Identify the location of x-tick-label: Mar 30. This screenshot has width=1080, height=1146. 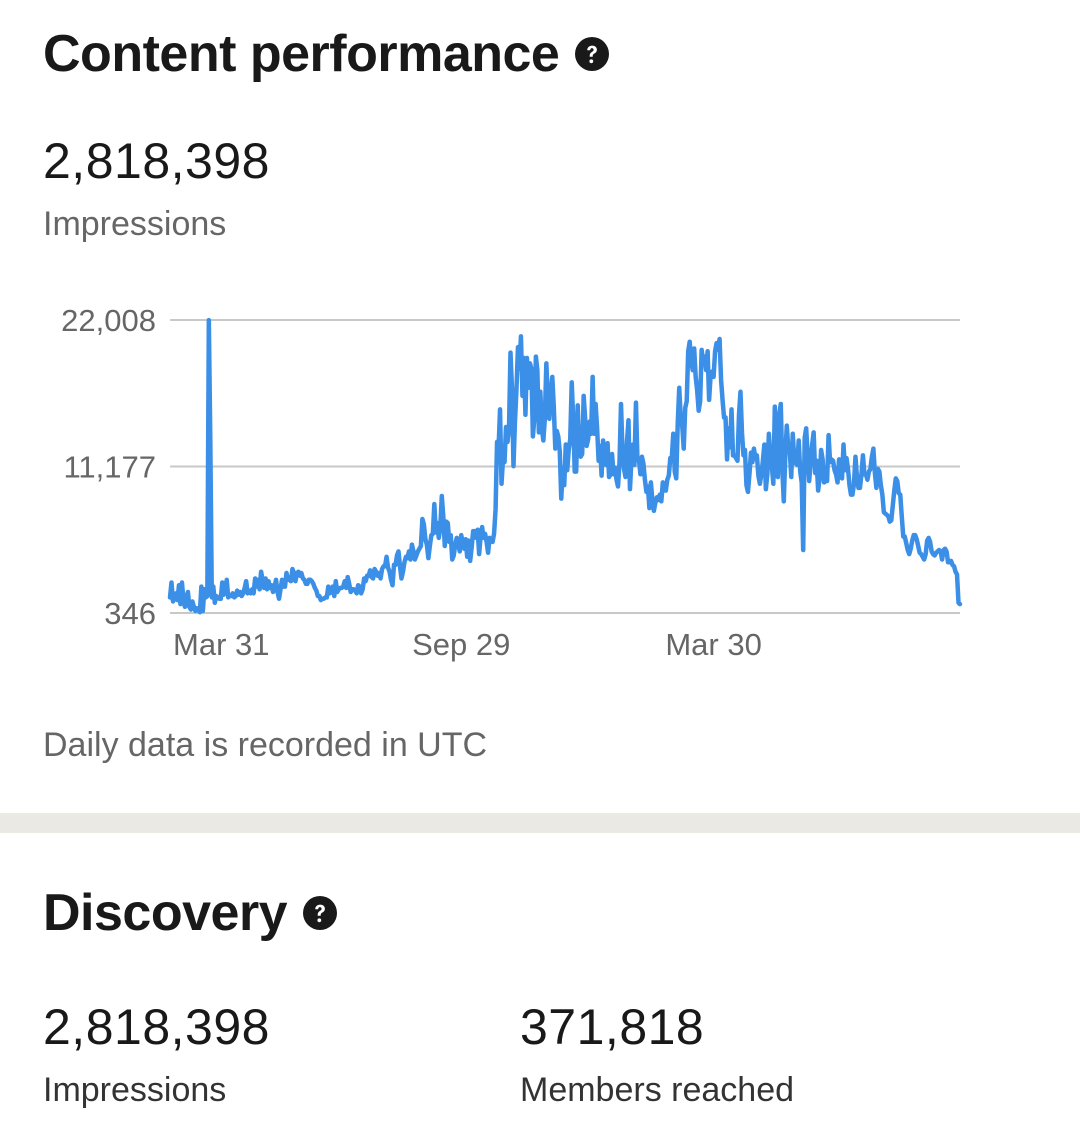
(713, 644).